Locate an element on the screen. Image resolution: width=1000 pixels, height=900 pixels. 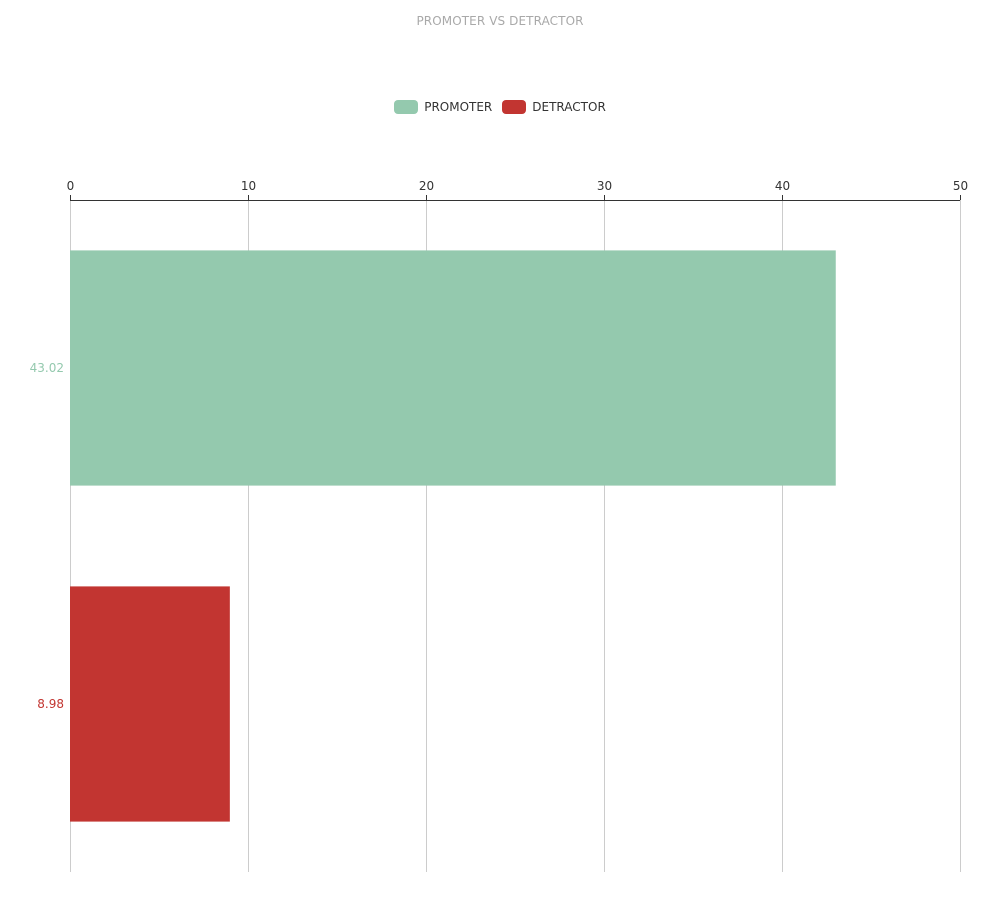
bar-value-label-detractor: 8.98 is located at coordinates (50, 704).